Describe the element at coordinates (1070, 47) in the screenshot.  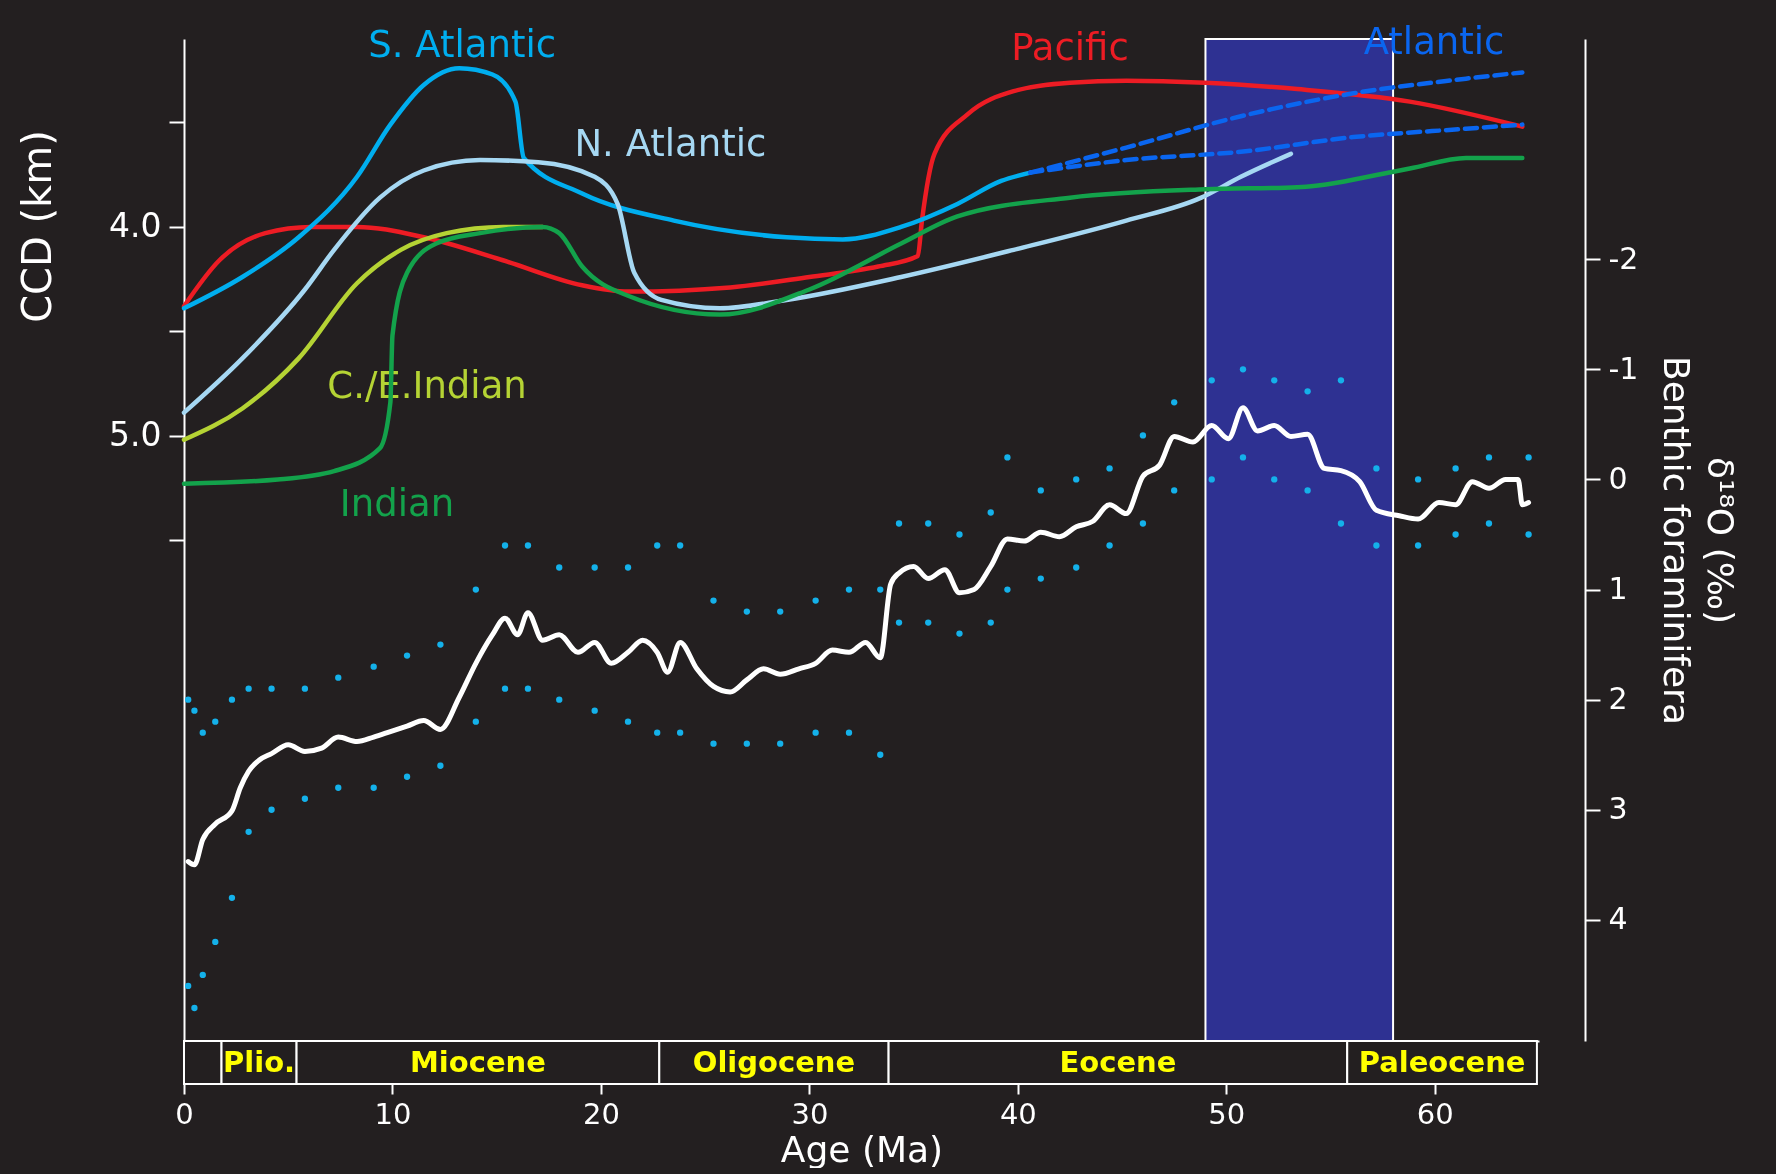
I see `series-label: Pacific` at that location.